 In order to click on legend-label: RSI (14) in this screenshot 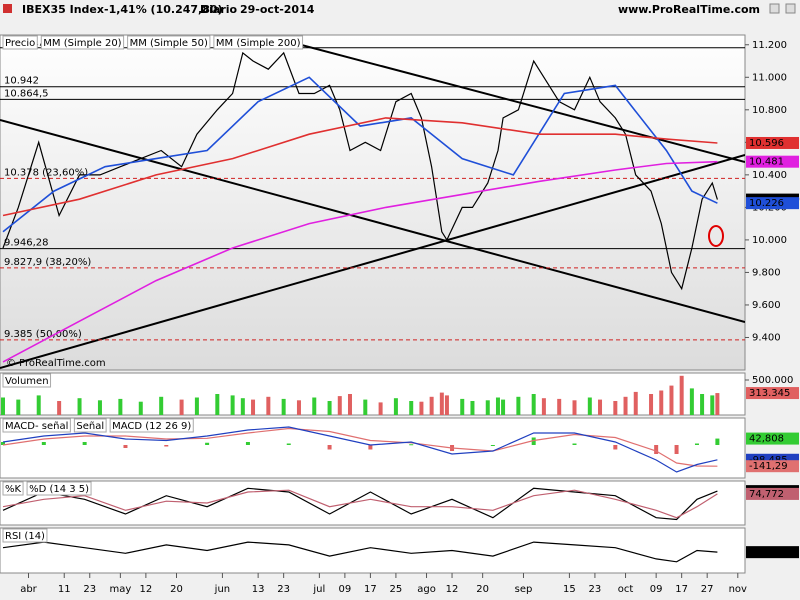, I will do `click(25, 536)`.